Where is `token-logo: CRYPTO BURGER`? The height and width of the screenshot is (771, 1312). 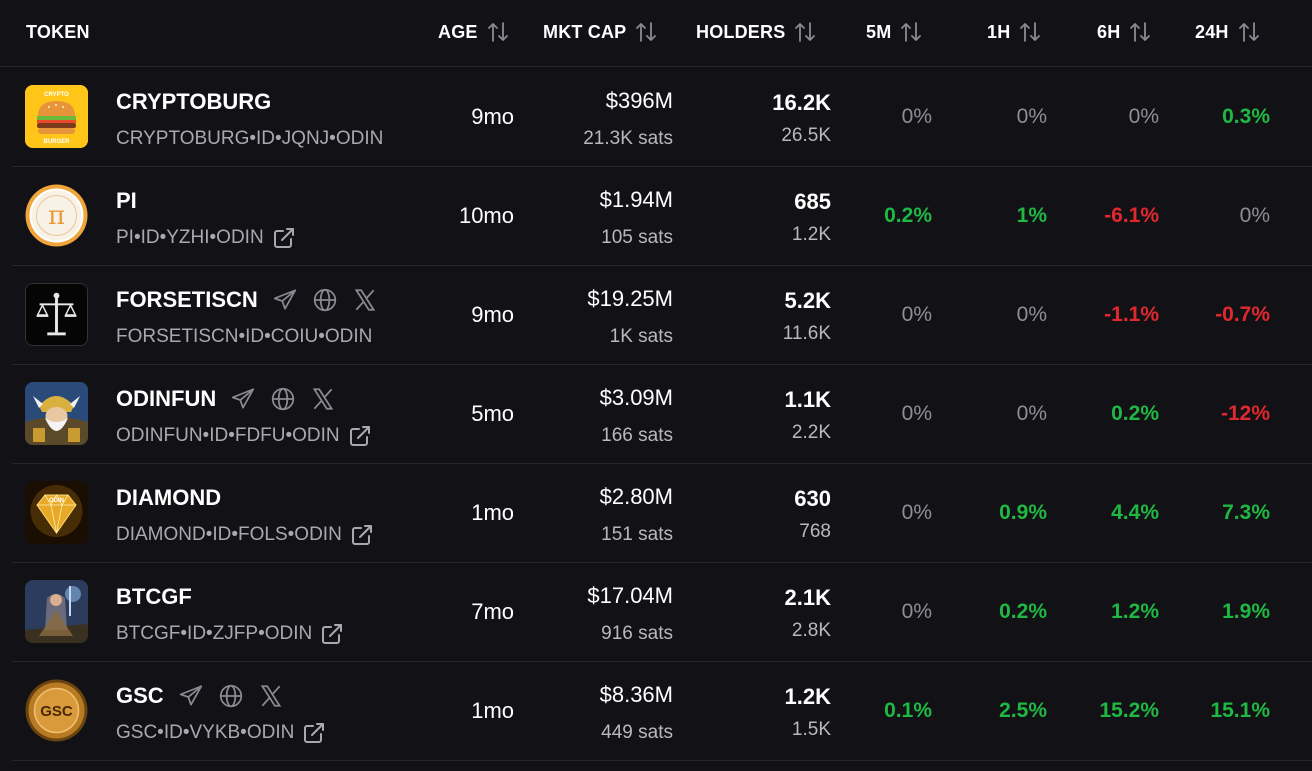 token-logo: CRYPTO BURGER is located at coordinates (56, 116).